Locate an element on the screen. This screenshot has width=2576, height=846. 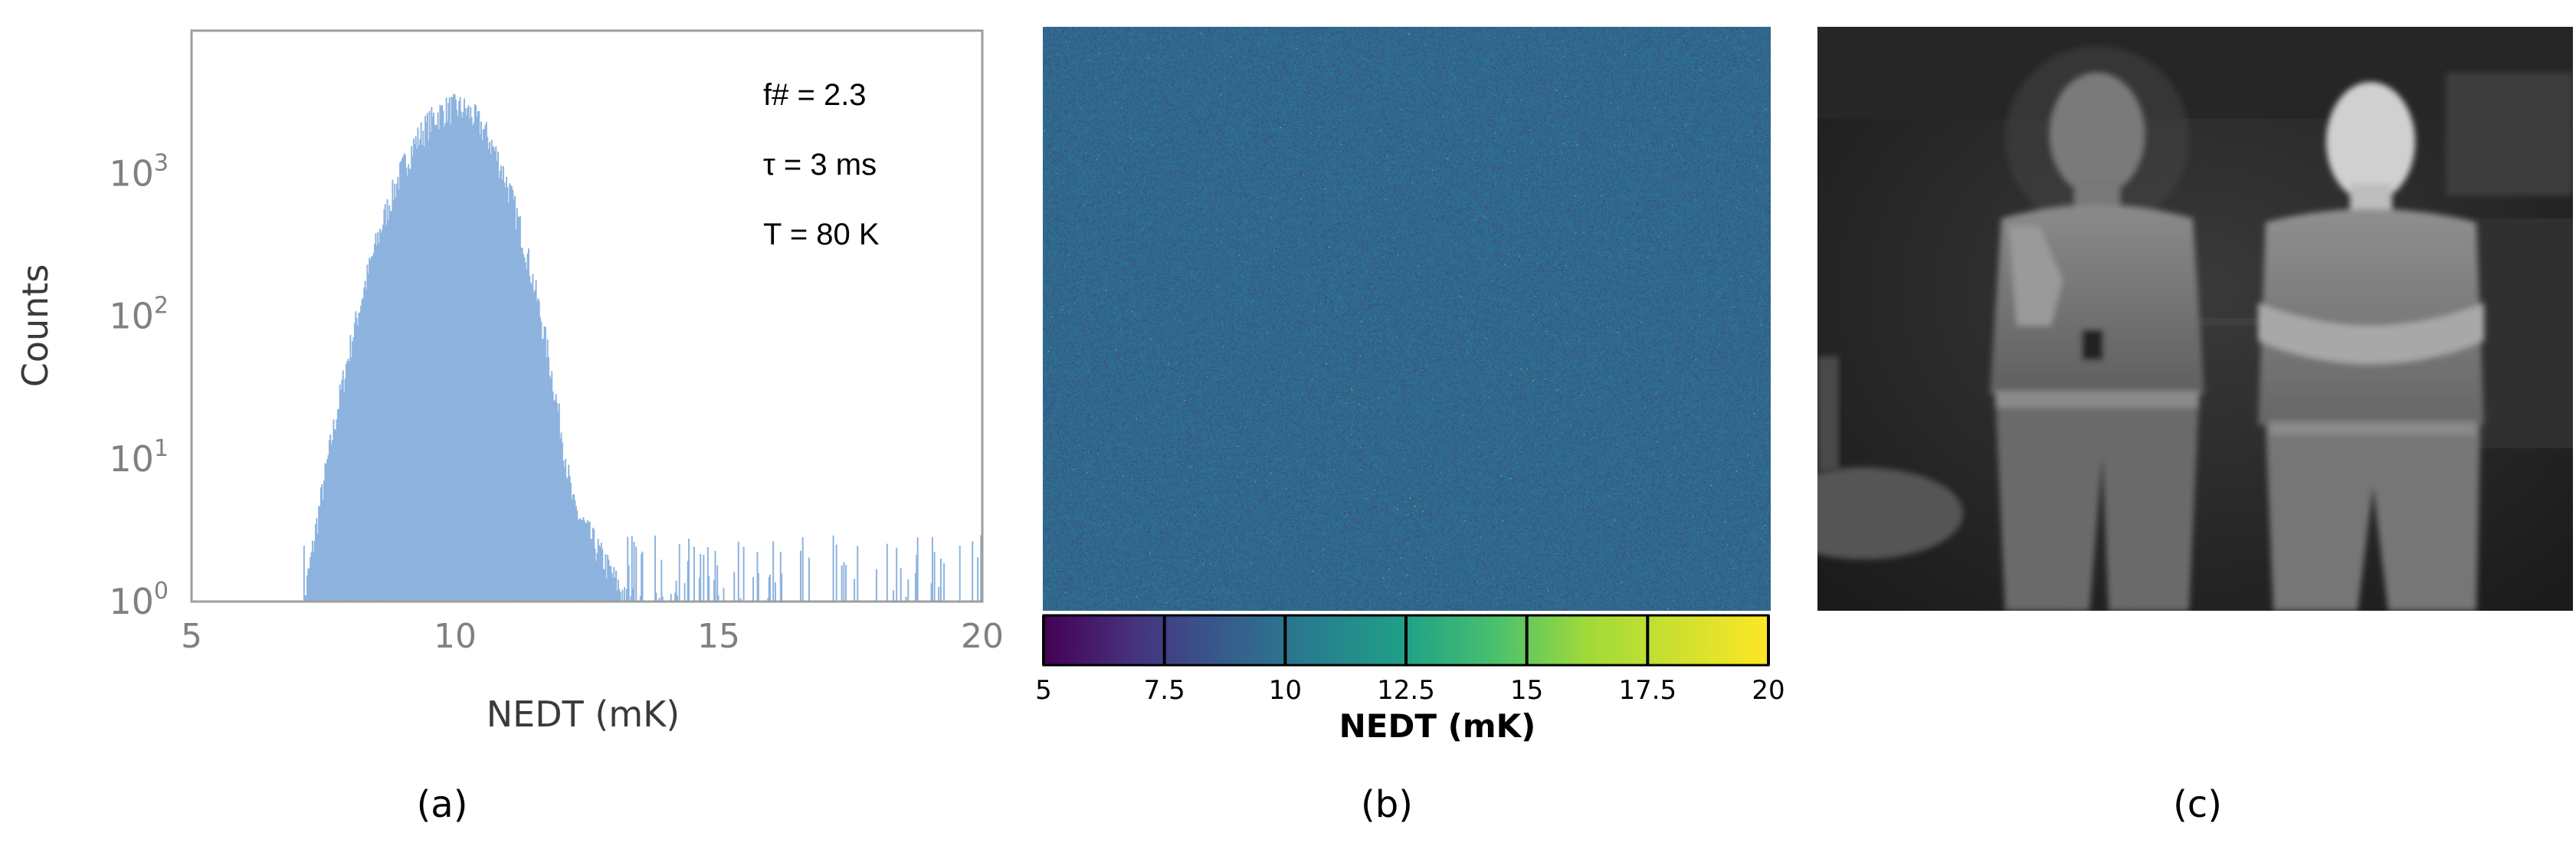
y-axis-label: Counts is located at coordinates (35, 326).